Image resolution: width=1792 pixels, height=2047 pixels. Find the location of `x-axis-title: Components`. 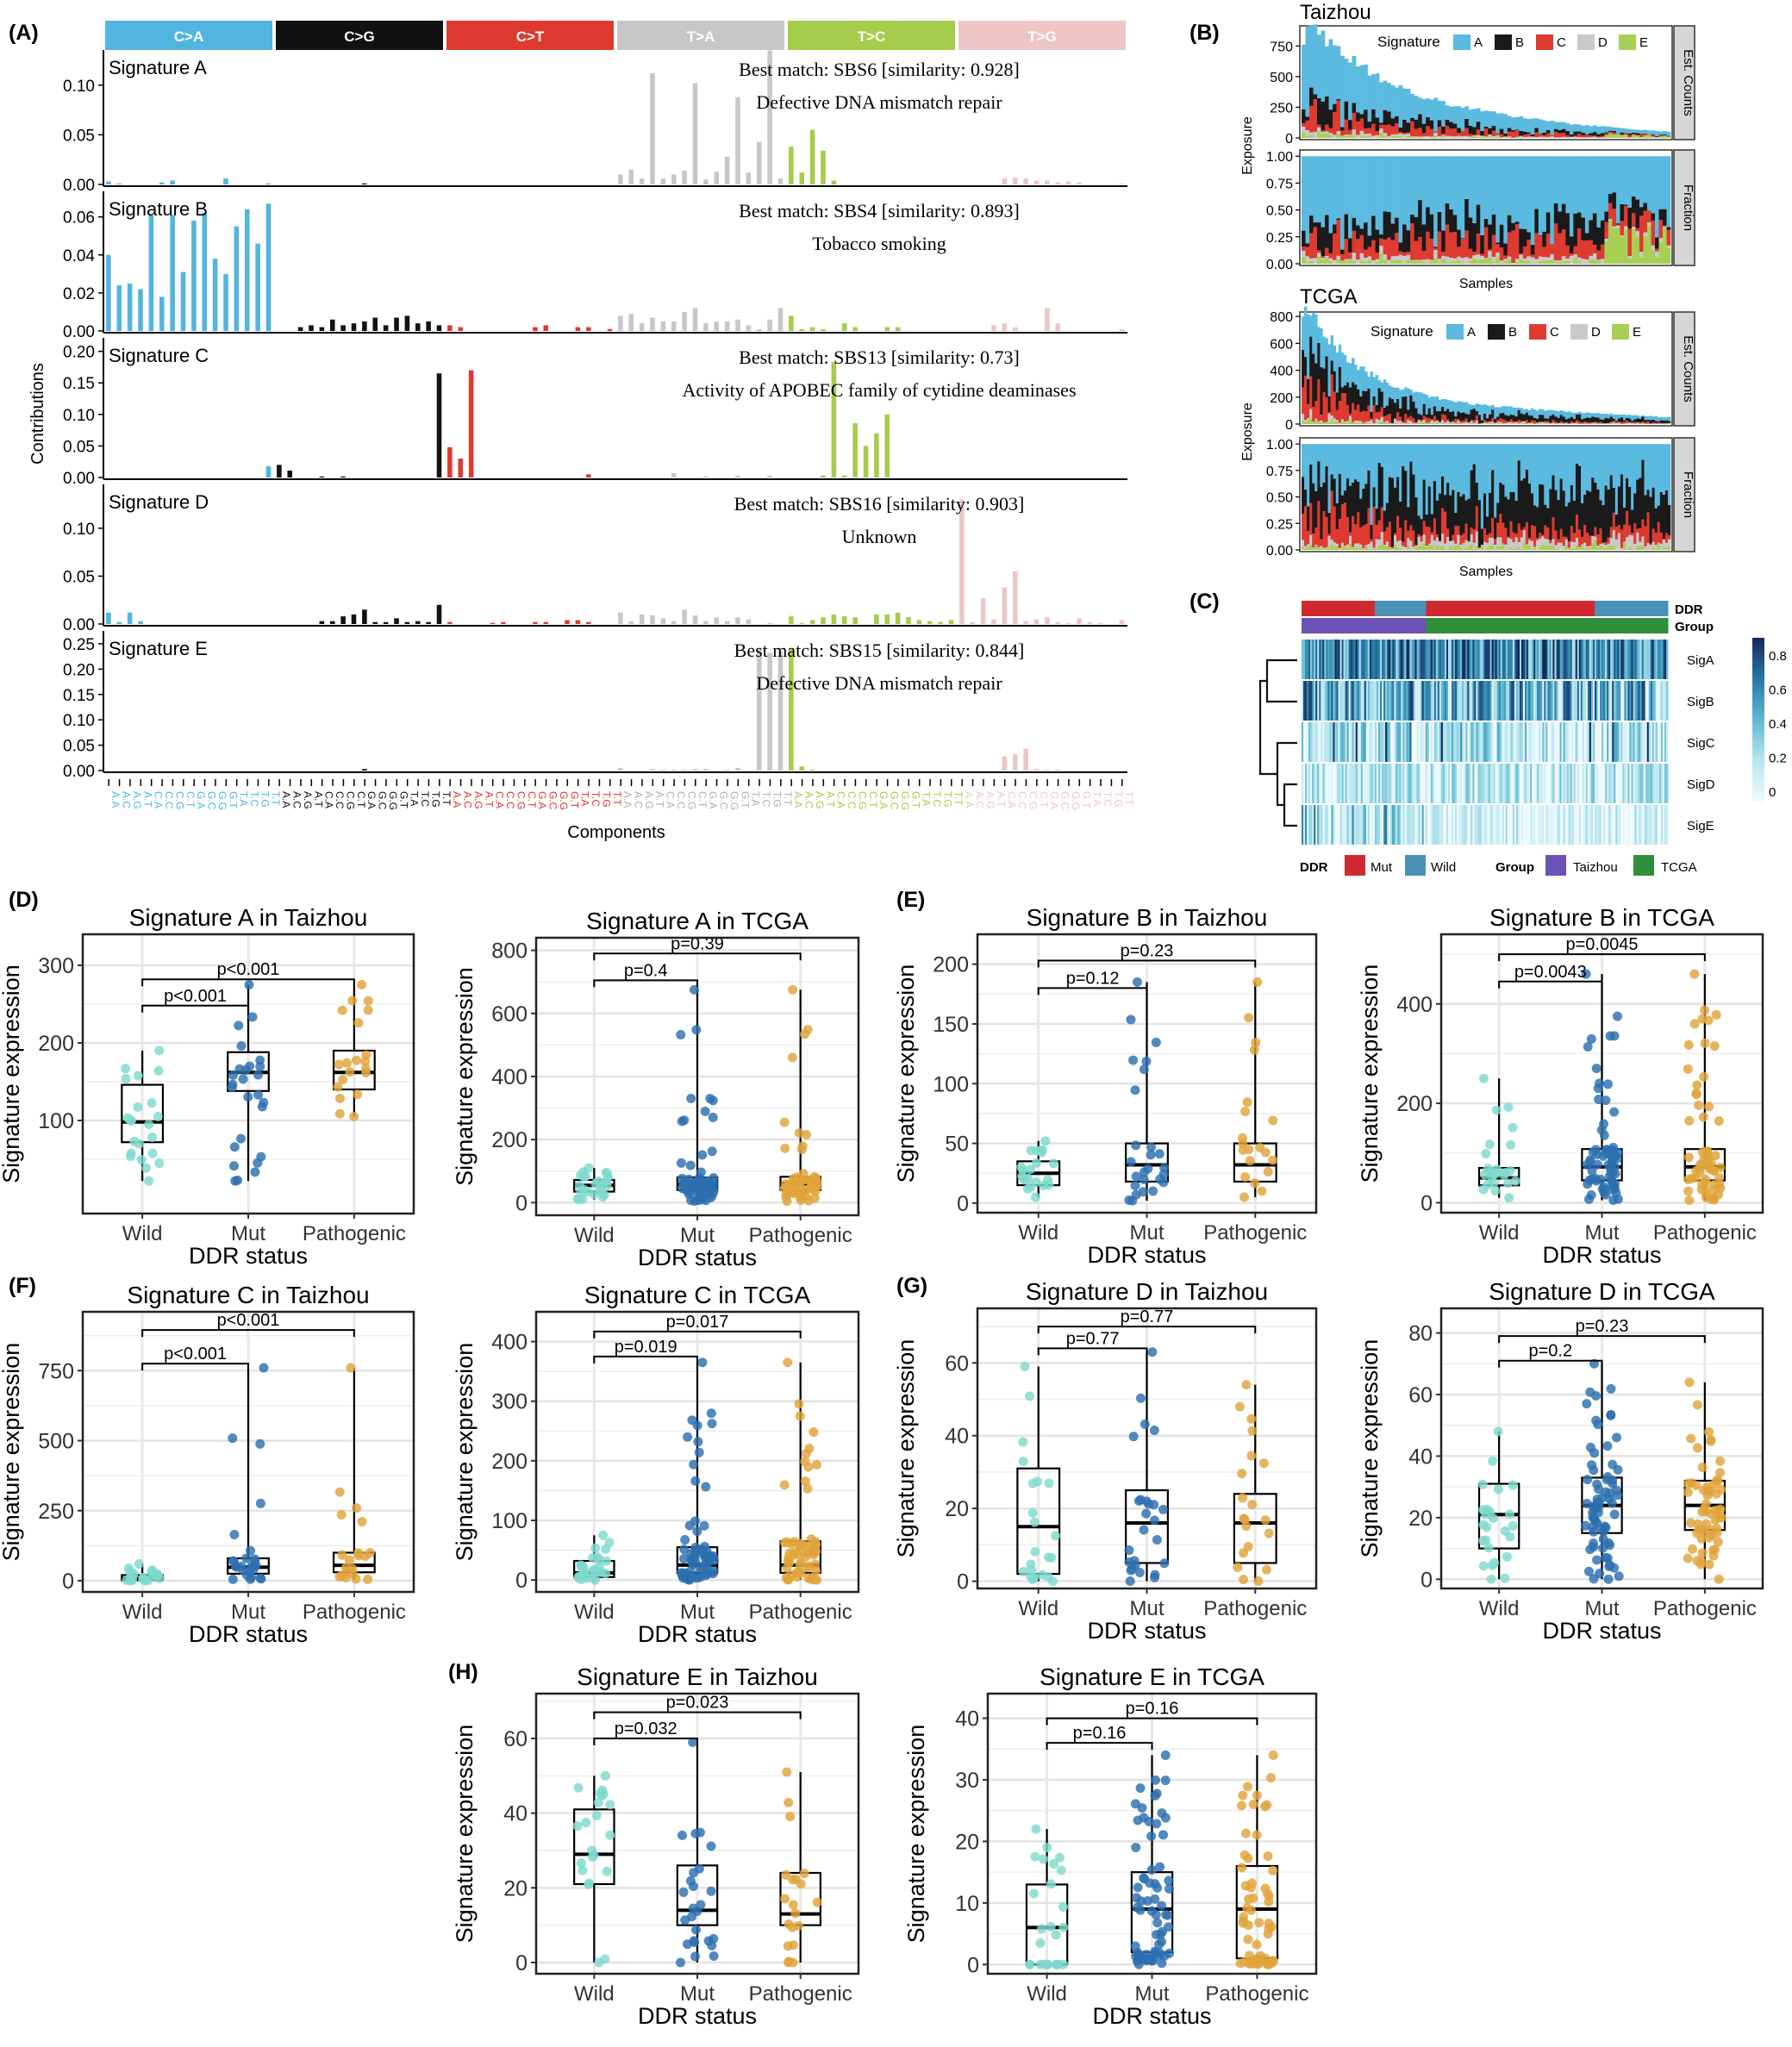

x-axis-title: Components is located at coordinates (616, 832).